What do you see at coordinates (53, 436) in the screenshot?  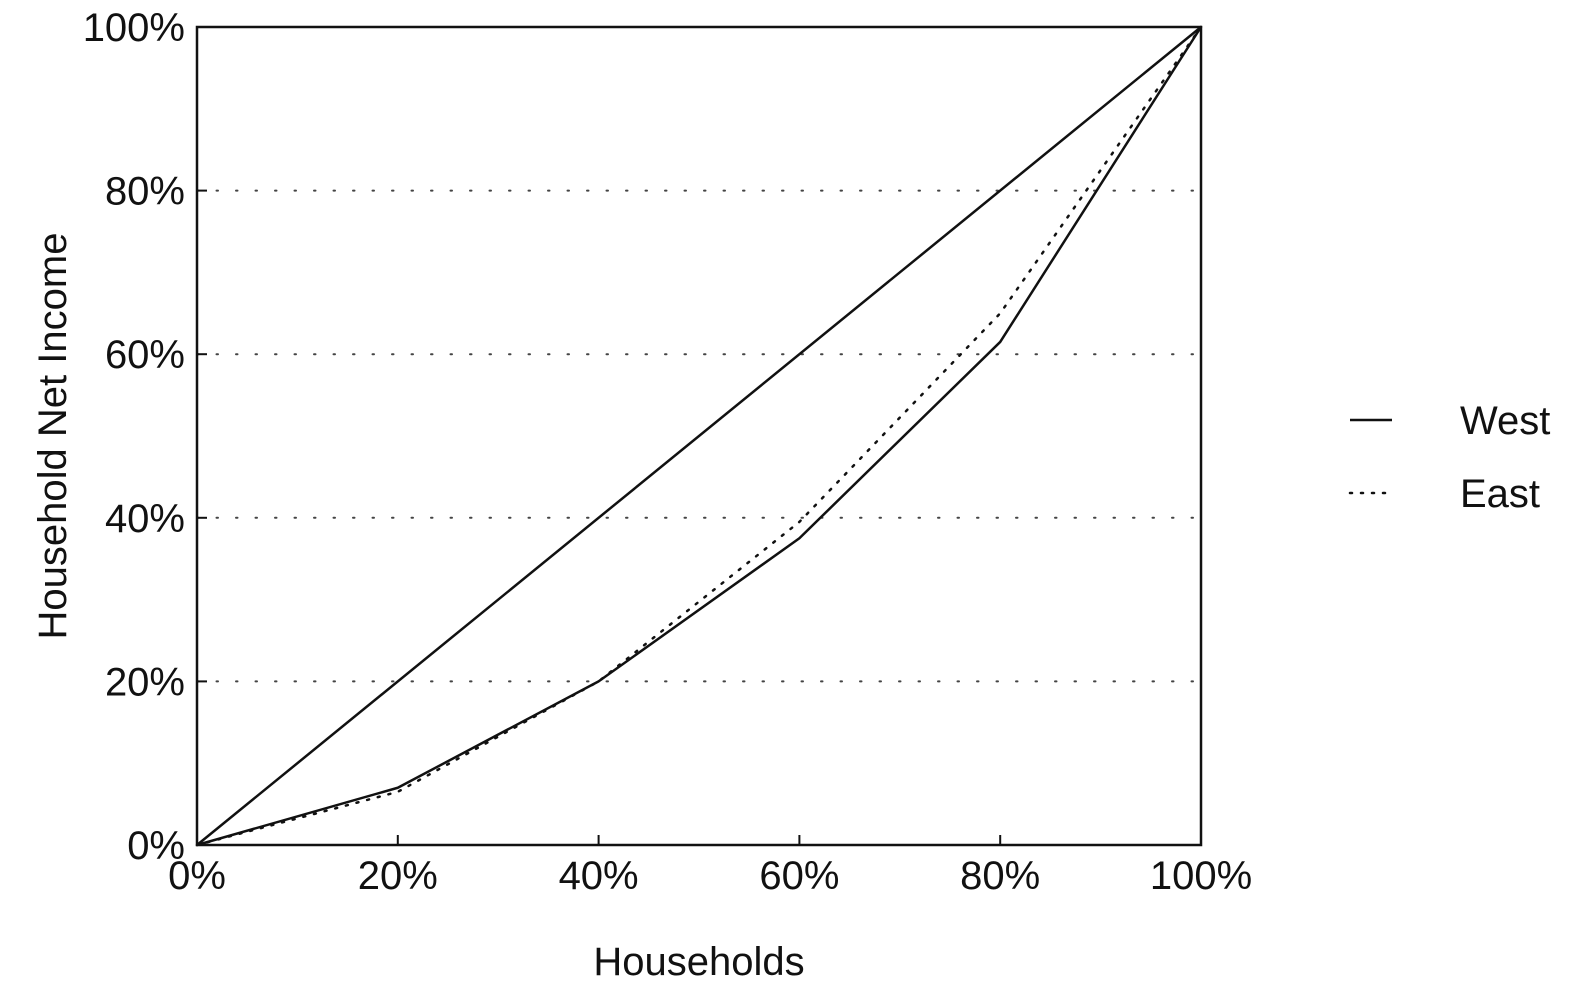 I see `y-axis-title: Household Net Income` at bounding box center [53, 436].